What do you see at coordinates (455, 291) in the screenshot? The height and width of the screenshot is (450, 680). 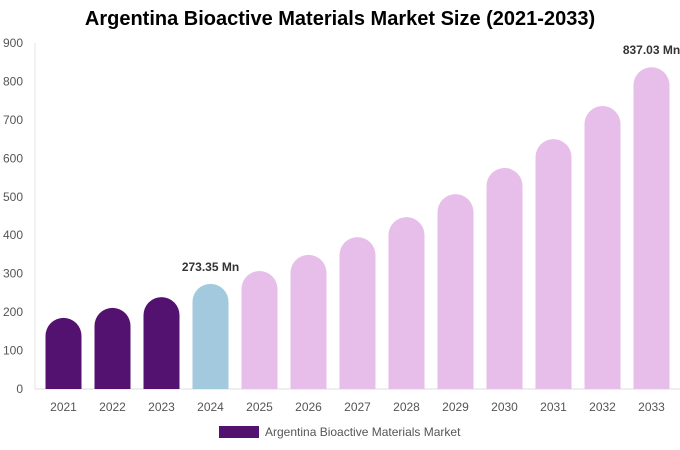 I see `bar-2029` at bounding box center [455, 291].